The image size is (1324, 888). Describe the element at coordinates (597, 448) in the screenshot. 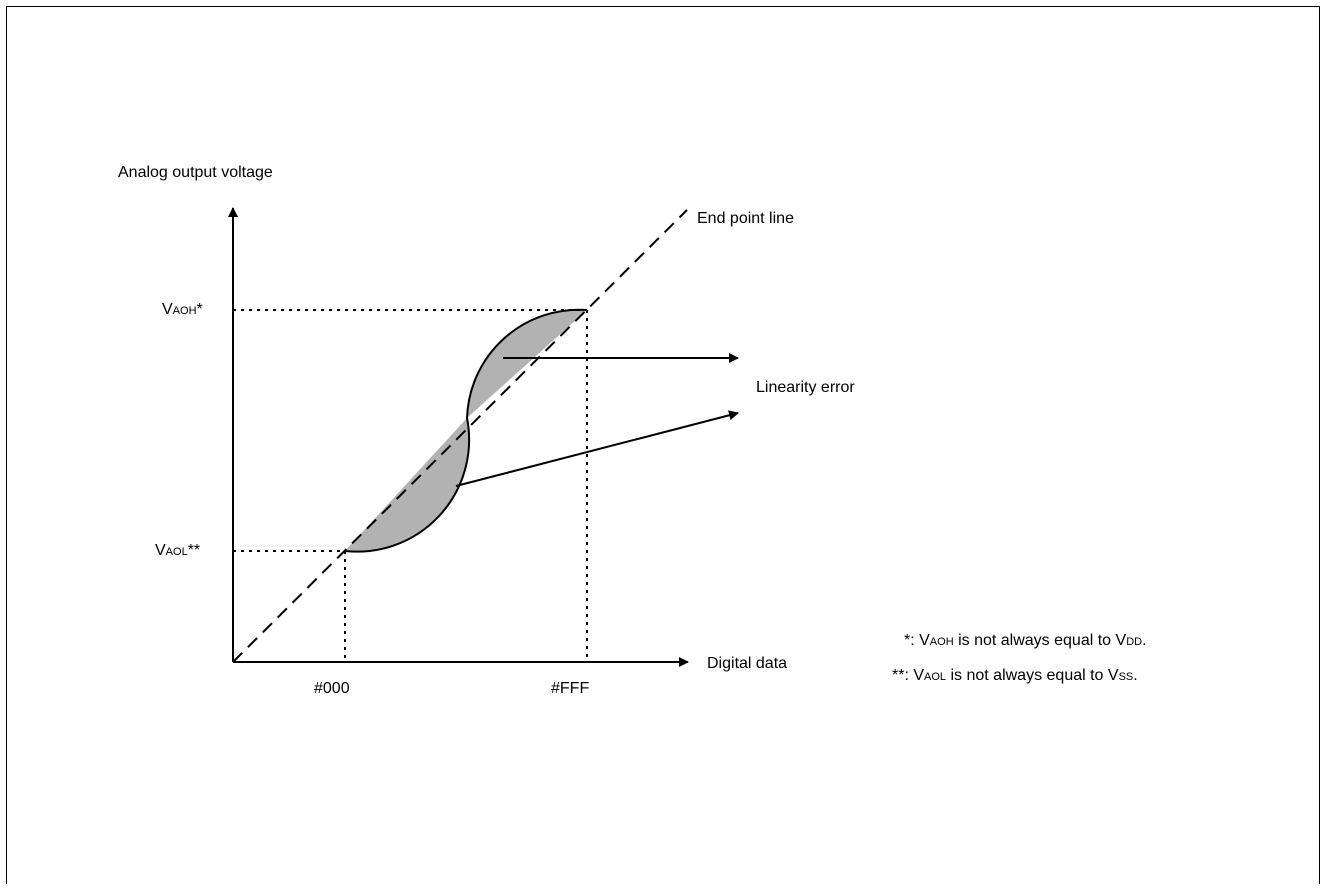

I see `linearity-arrow-lower` at that location.